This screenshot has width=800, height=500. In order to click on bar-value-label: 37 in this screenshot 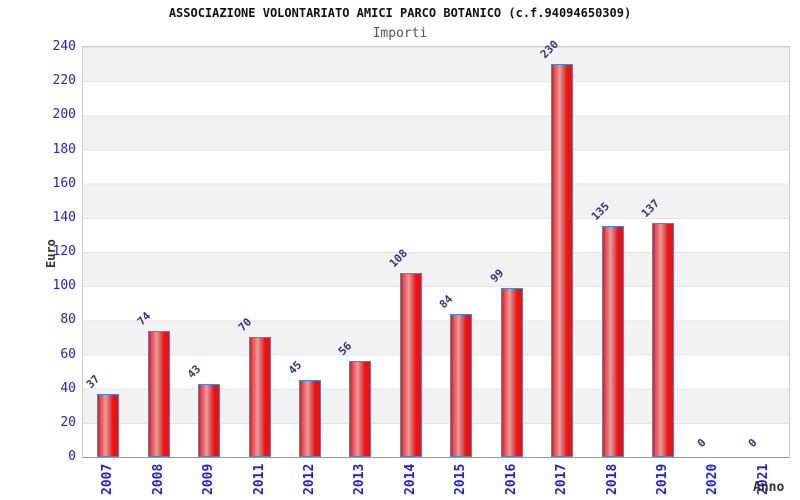, I will do `click(93, 381)`.